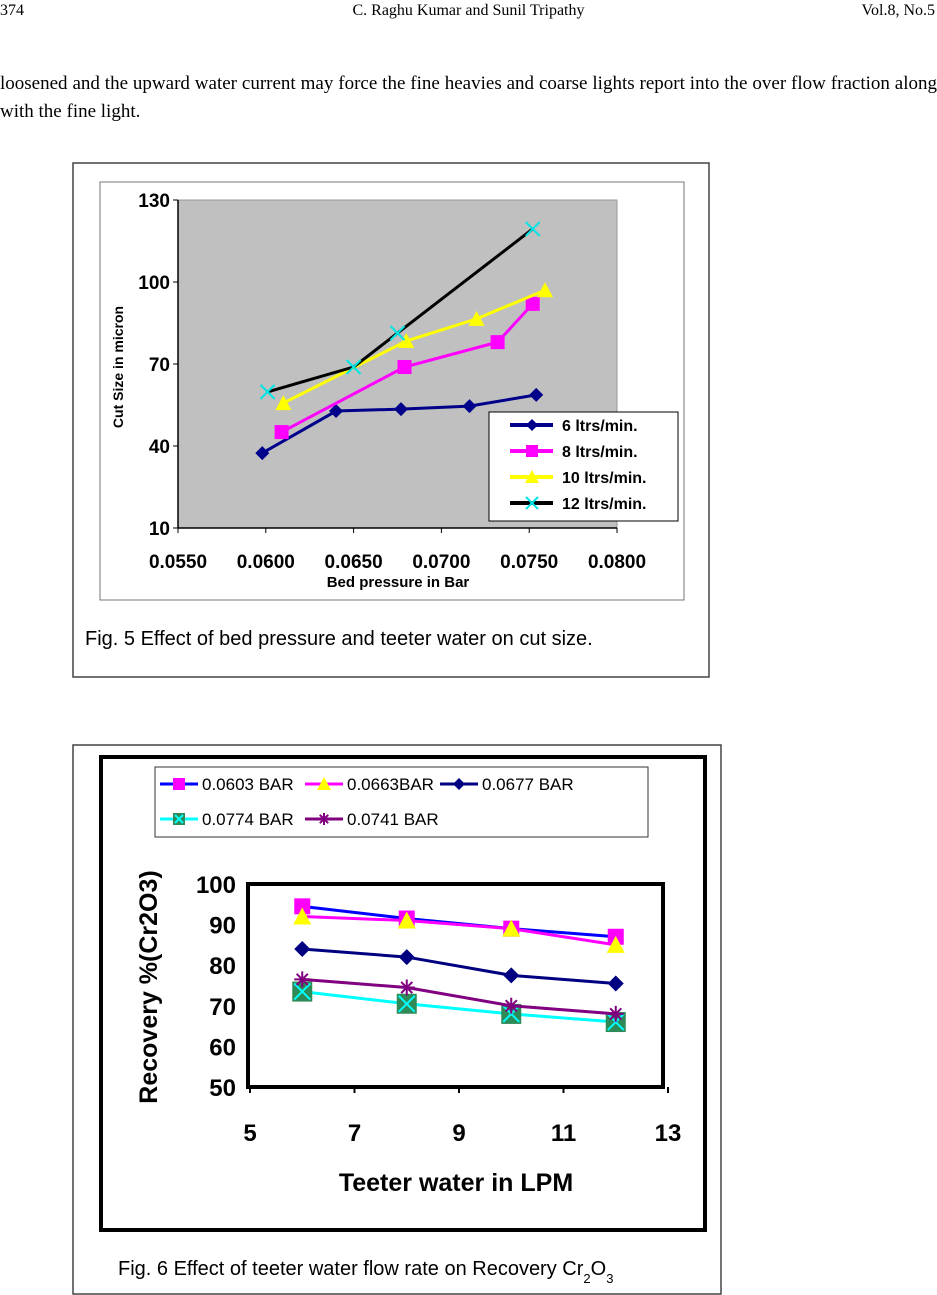 This screenshot has height=1295, width=937. What do you see at coordinates (617, 562) in the screenshot?
I see `x-tick-label: 0.0800` at bounding box center [617, 562].